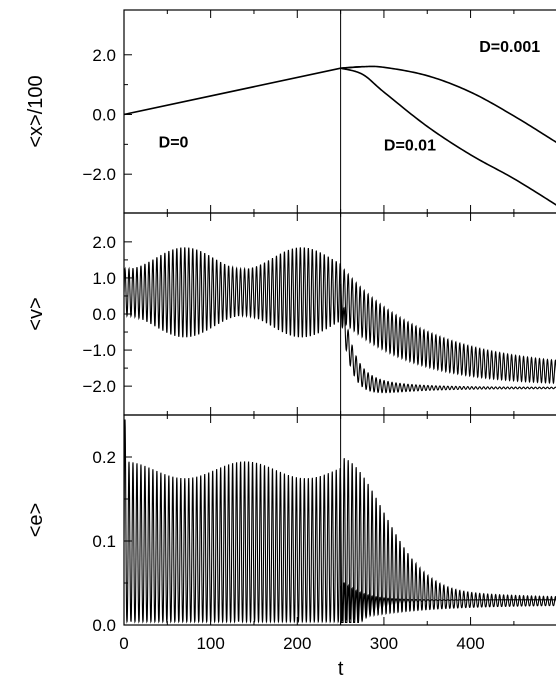 Image resolution: width=556 pixels, height=683 pixels. I want to click on x-tick-label: 100, so click(210, 643).